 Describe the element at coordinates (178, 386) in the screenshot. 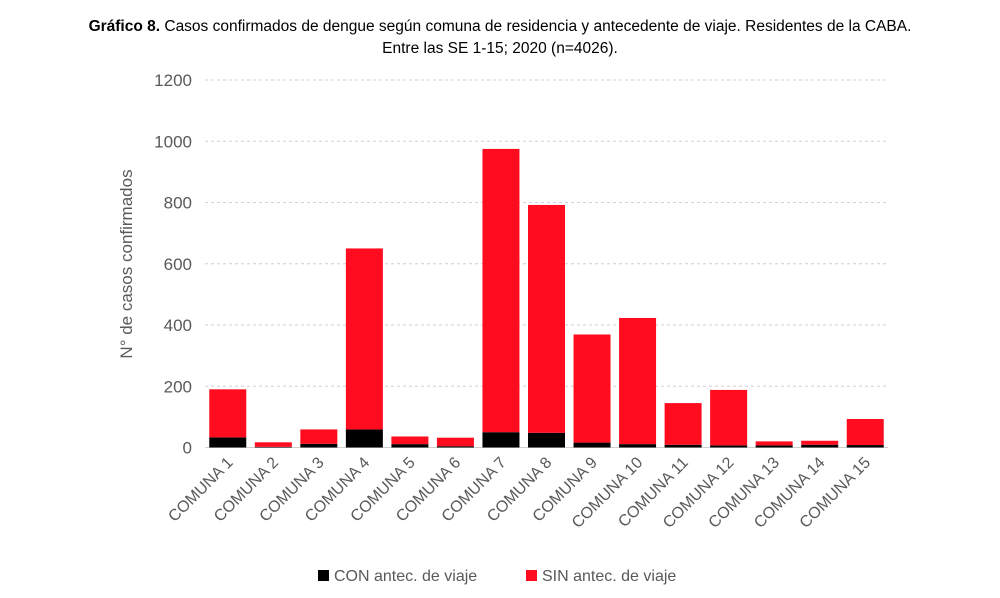

I see `y-tick-label: 200` at that location.